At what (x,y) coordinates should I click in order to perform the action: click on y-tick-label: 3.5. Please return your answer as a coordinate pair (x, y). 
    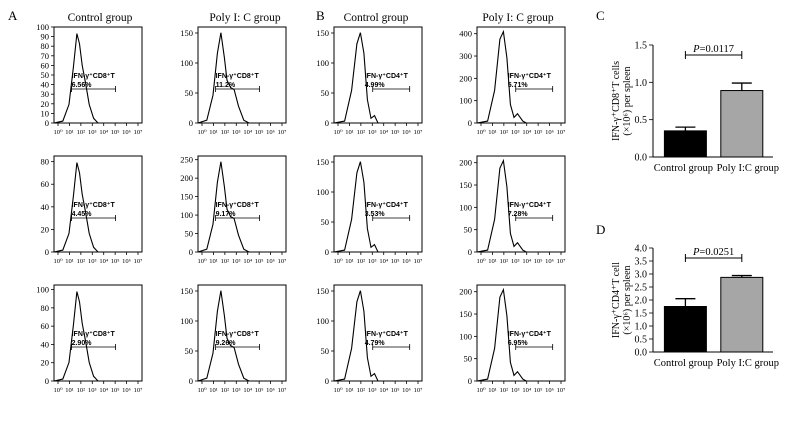
    Looking at the image, I should click on (641, 262).